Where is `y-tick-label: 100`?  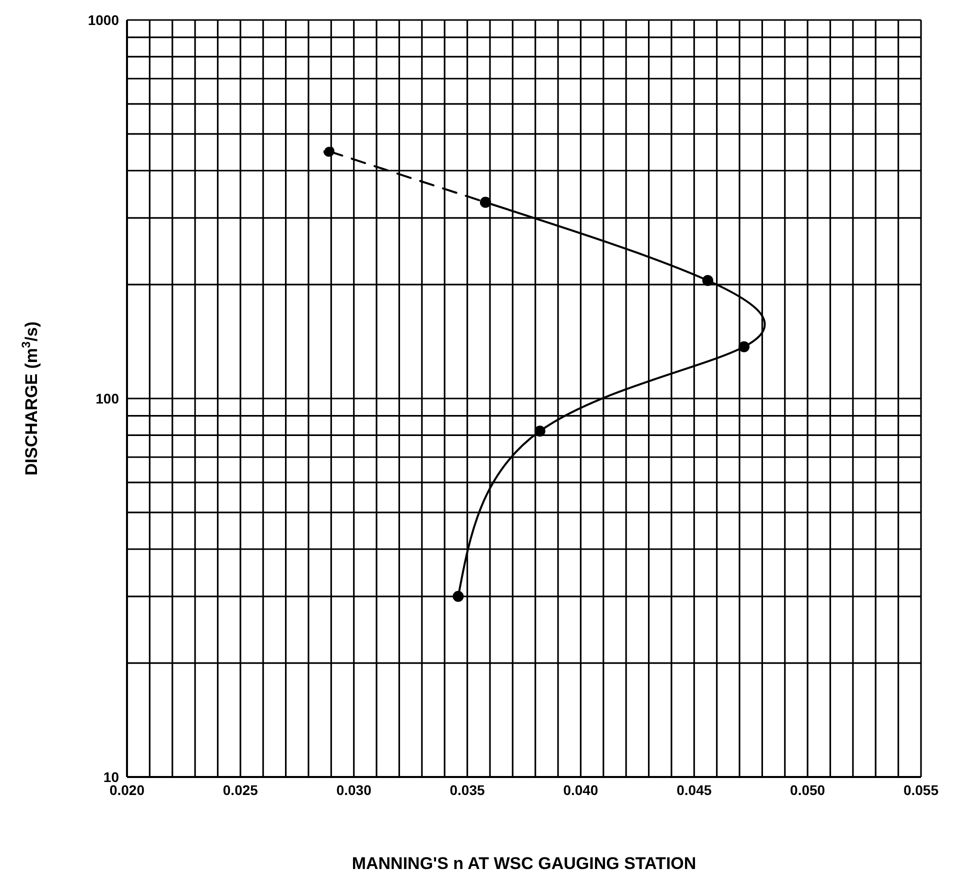
y-tick-label: 100 is located at coordinates (108, 398).